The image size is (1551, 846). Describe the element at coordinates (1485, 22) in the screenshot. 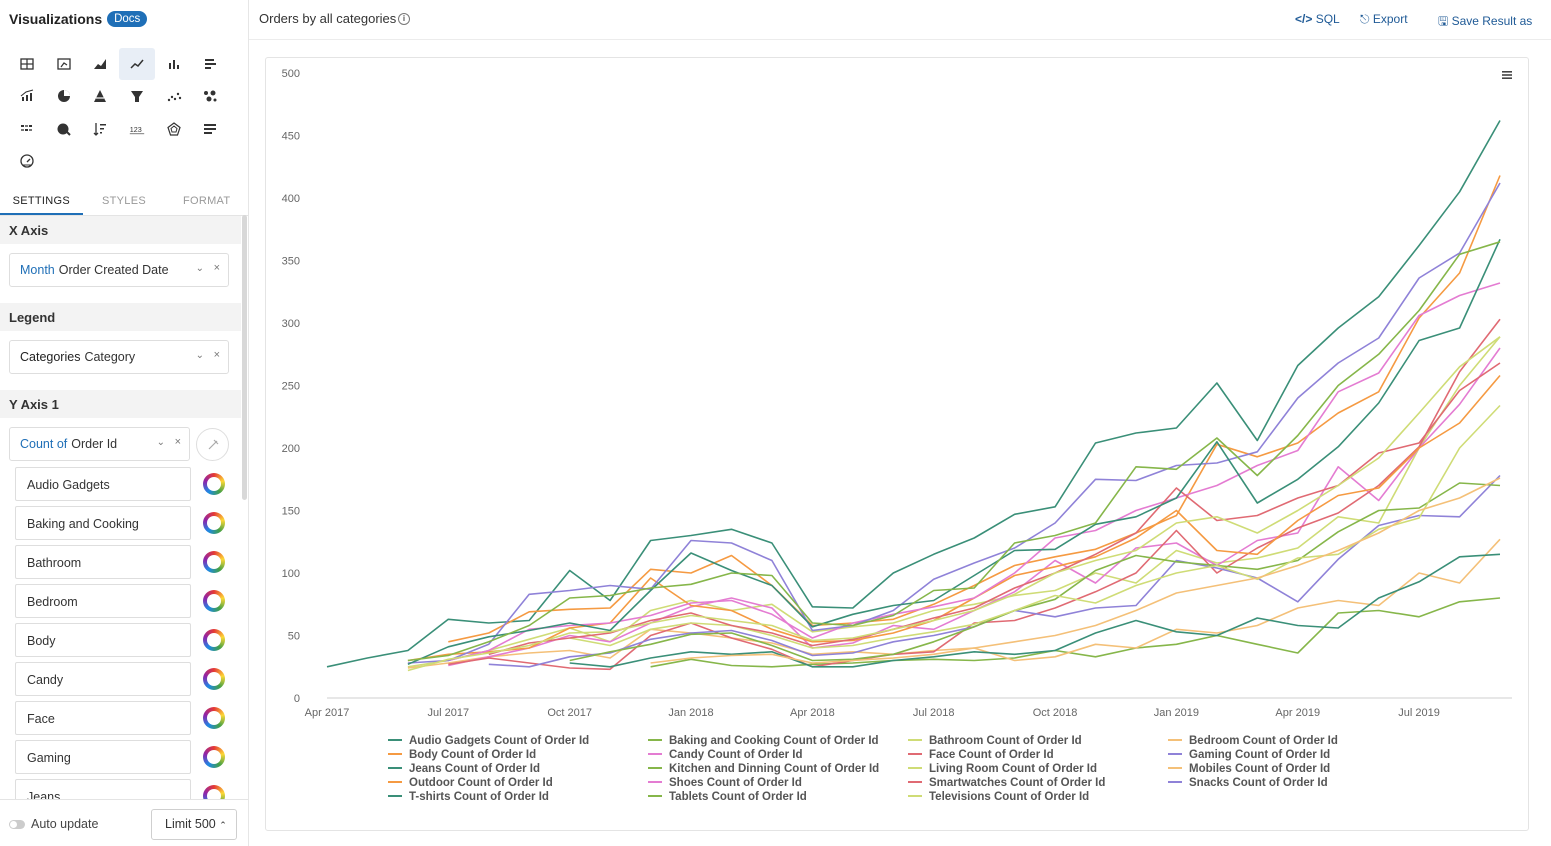

I see `save-result-button: 🖫 Save Result as` at that location.